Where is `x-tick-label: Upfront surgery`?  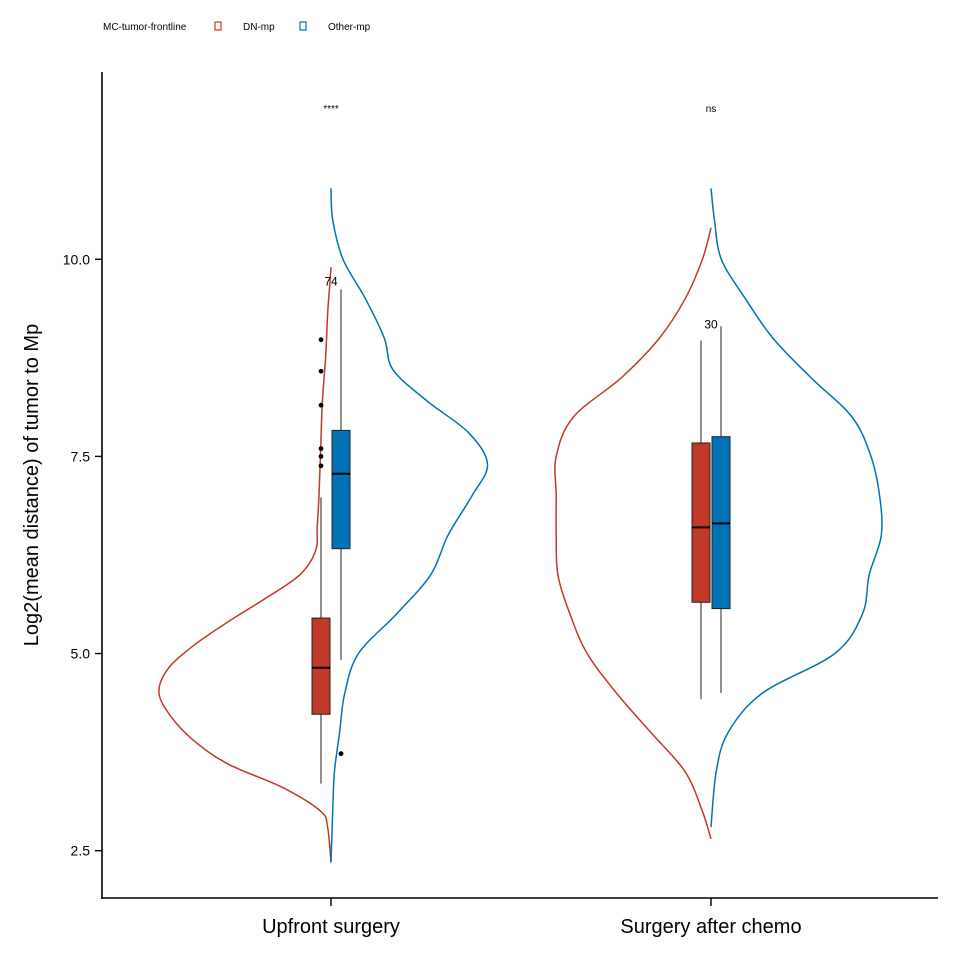
x-tick-label: Upfront surgery is located at coordinates (331, 927).